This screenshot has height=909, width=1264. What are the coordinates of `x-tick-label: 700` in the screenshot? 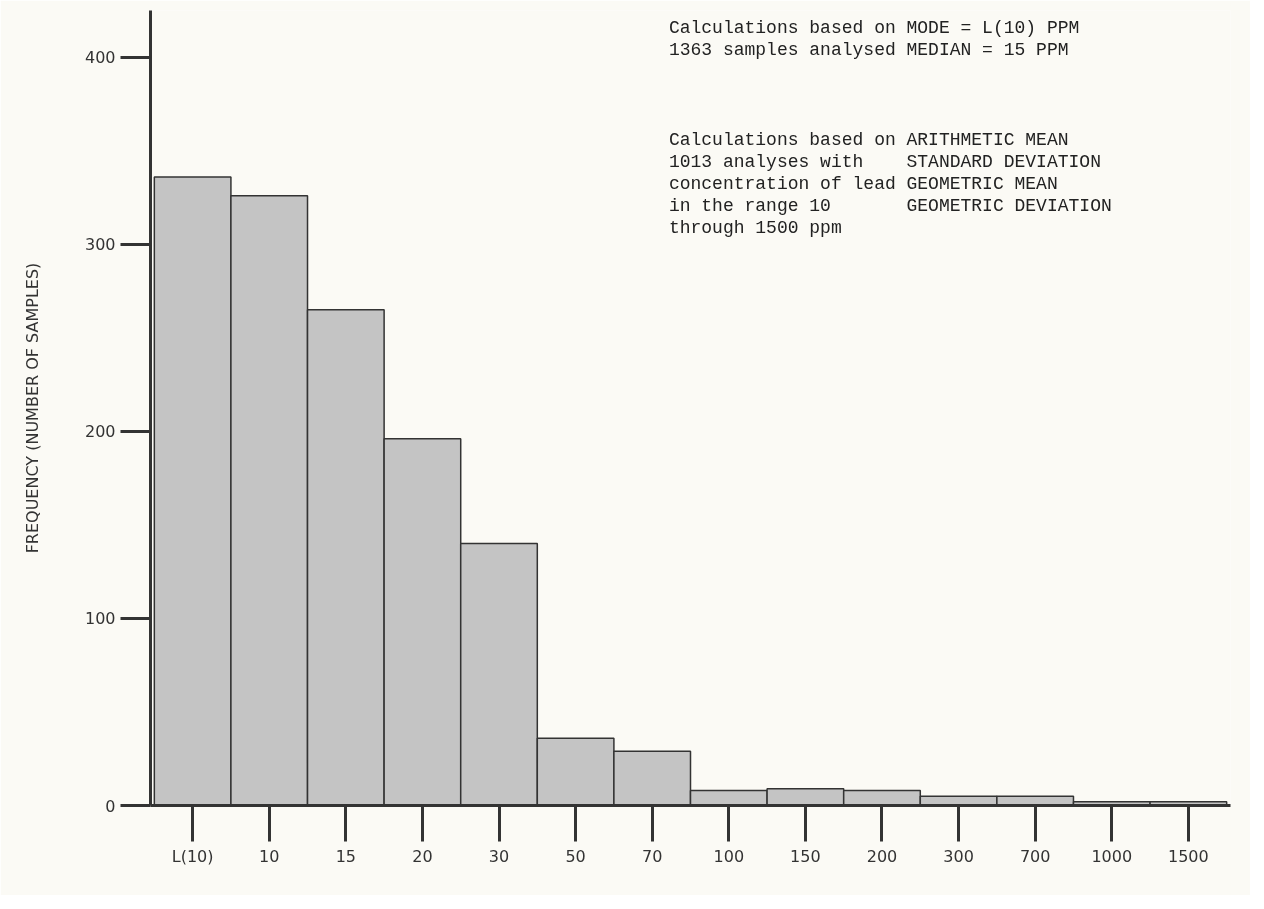 It's located at (1035, 856).